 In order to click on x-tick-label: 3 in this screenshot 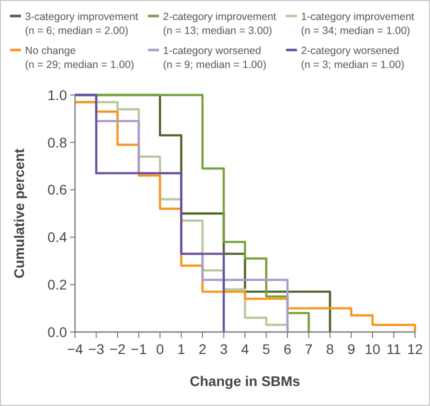, I will do `click(224, 349)`.